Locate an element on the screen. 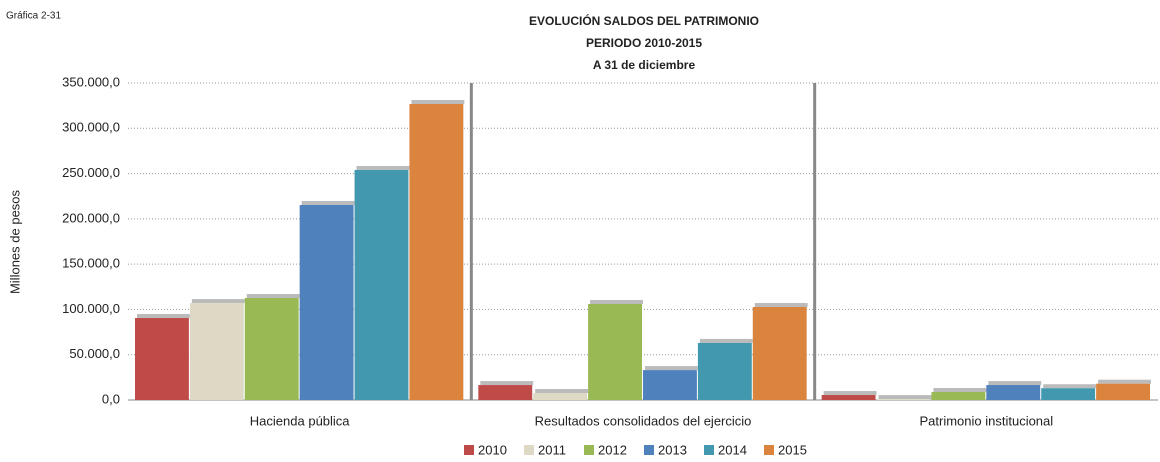  chart-title: A 31 de diciembre is located at coordinates (644, 65).